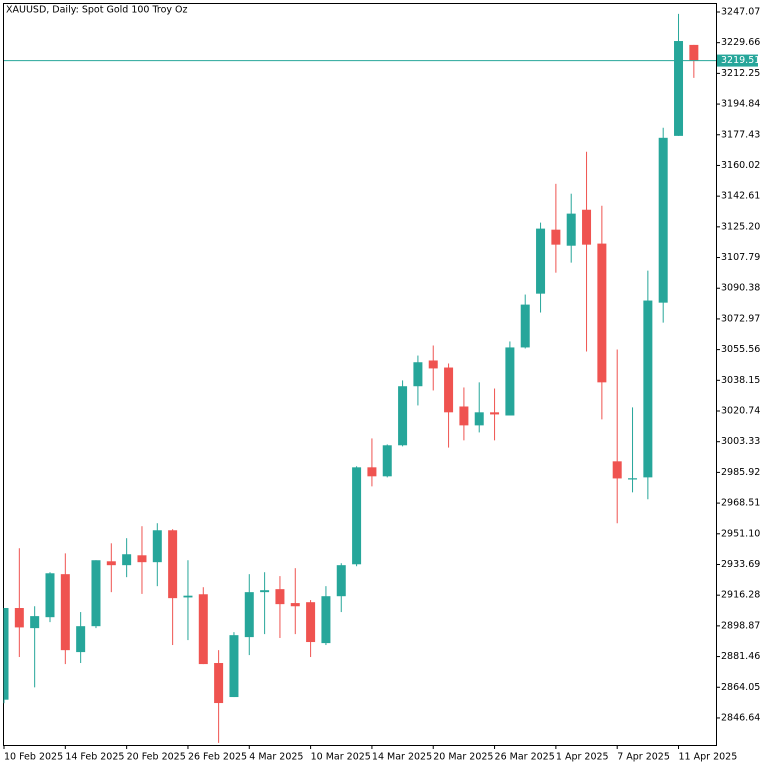  What do you see at coordinates (740, 165) in the screenshot?
I see `y-tick-label: 3160.02` at bounding box center [740, 165].